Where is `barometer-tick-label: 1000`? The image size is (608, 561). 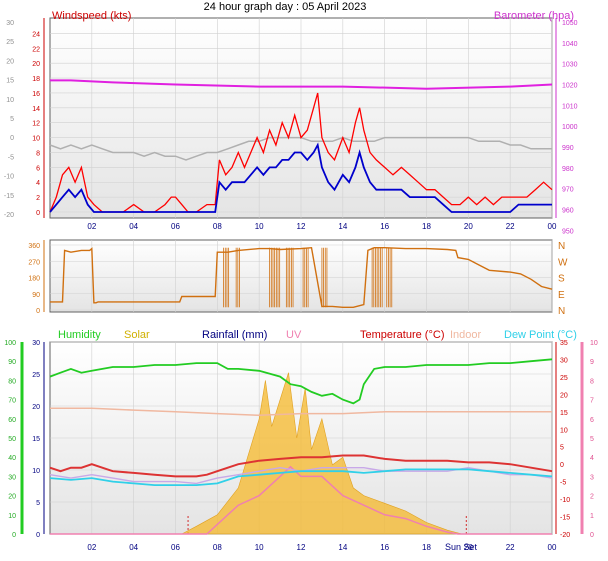 barometer-tick-label: 1000 is located at coordinates (570, 127).